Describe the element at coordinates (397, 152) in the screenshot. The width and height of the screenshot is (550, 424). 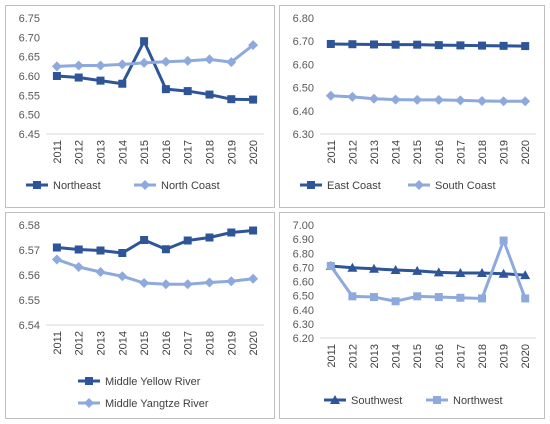
I see `x-tick-label: 2014` at that location.